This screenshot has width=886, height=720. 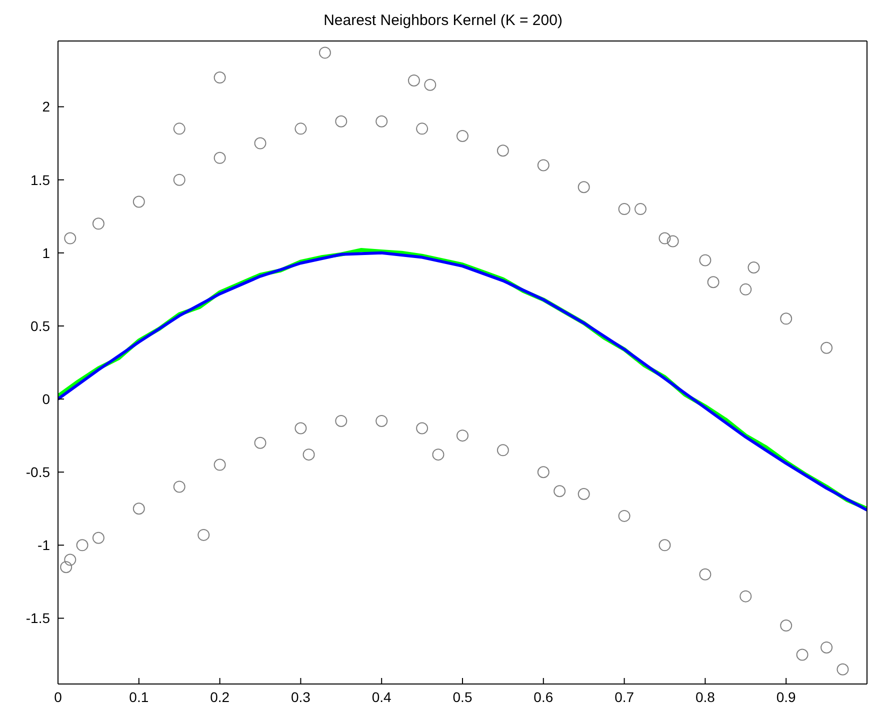 What do you see at coordinates (139, 696) in the screenshot?
I see `x-tick-label: 0.1` at bounding box center [139, 696].